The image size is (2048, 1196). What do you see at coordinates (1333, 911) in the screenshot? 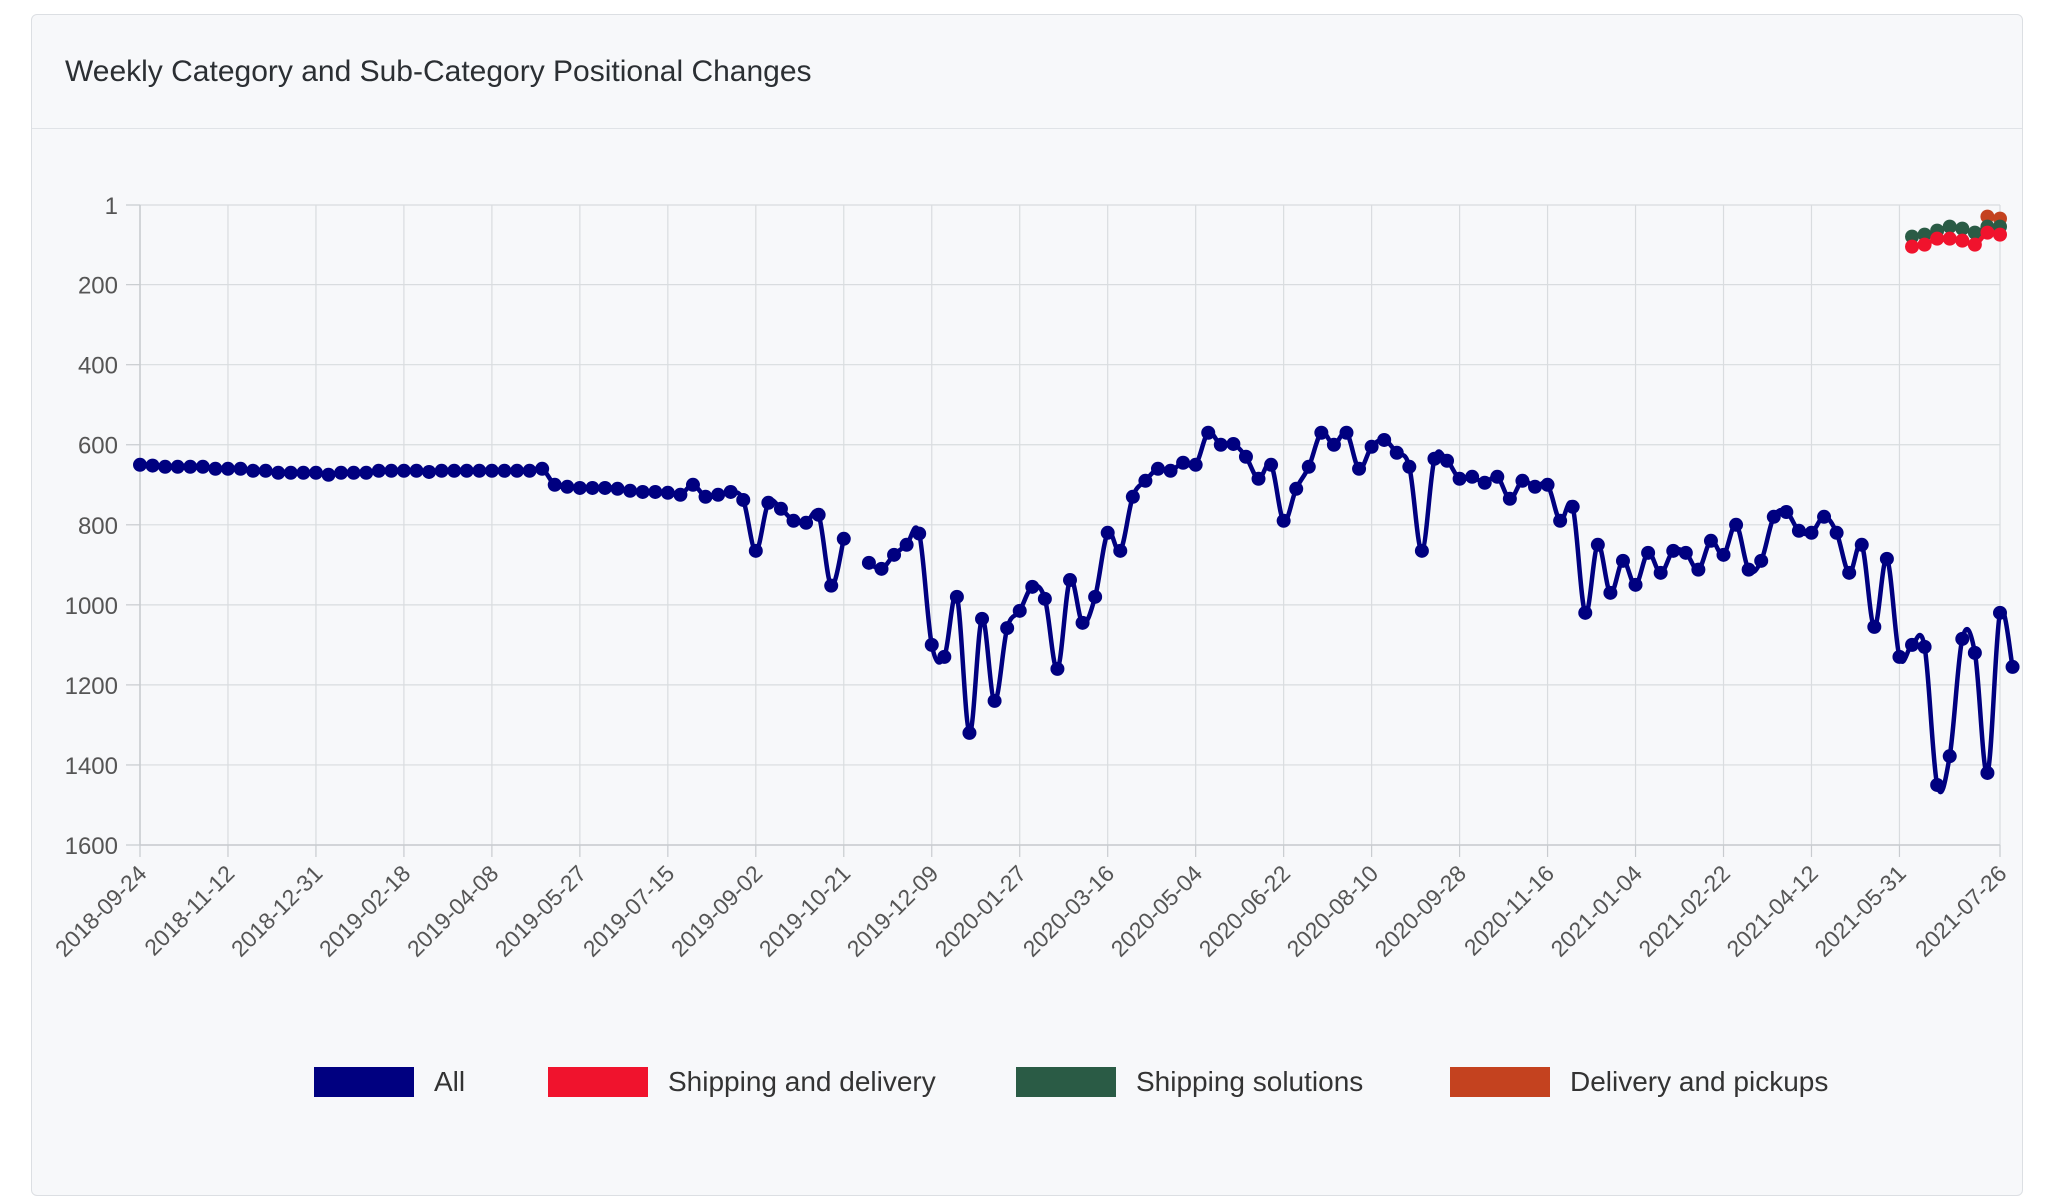
I see `x-tick-label: 2020-08-10` at bounding box center [1333, 911].